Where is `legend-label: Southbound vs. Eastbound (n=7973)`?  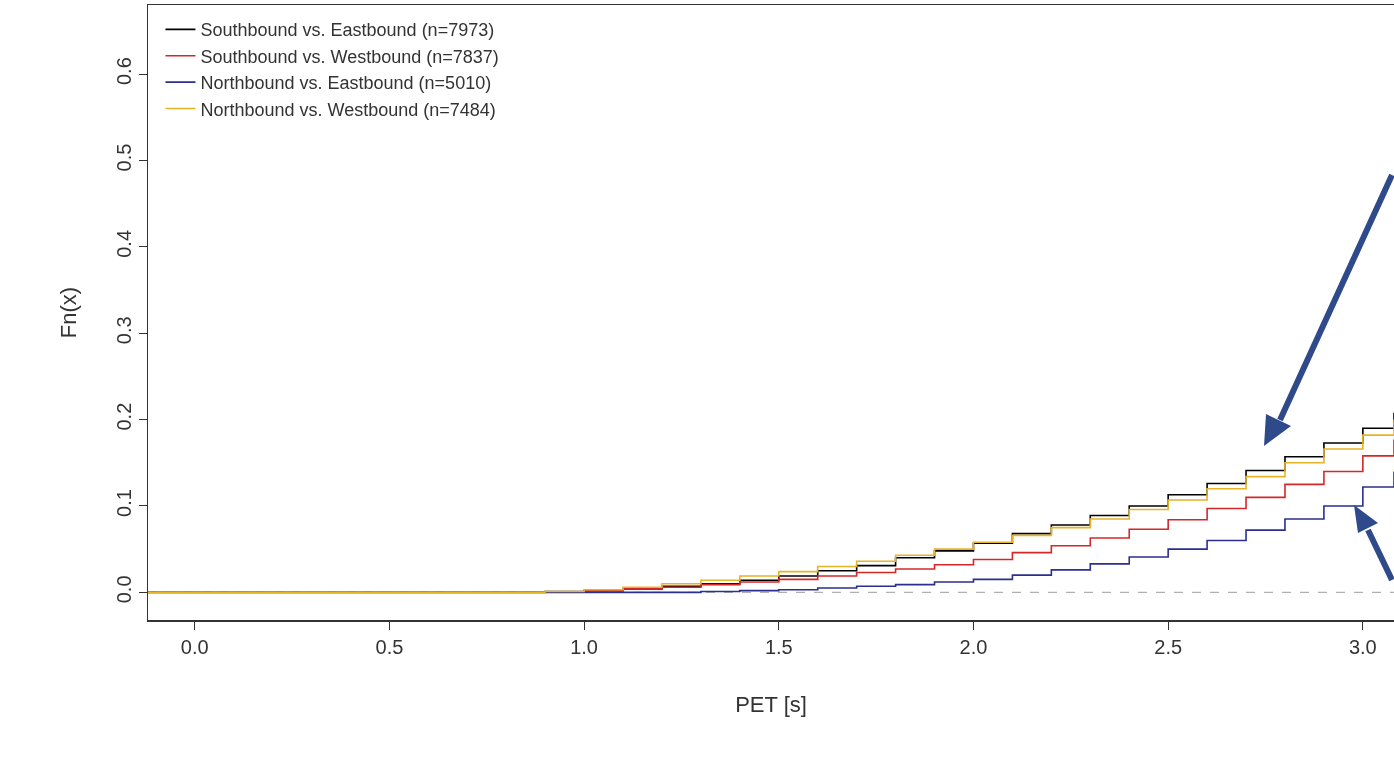
legend-label: Southbound vs. Eastbound (n=7973) is located at coordinates (347, 30).